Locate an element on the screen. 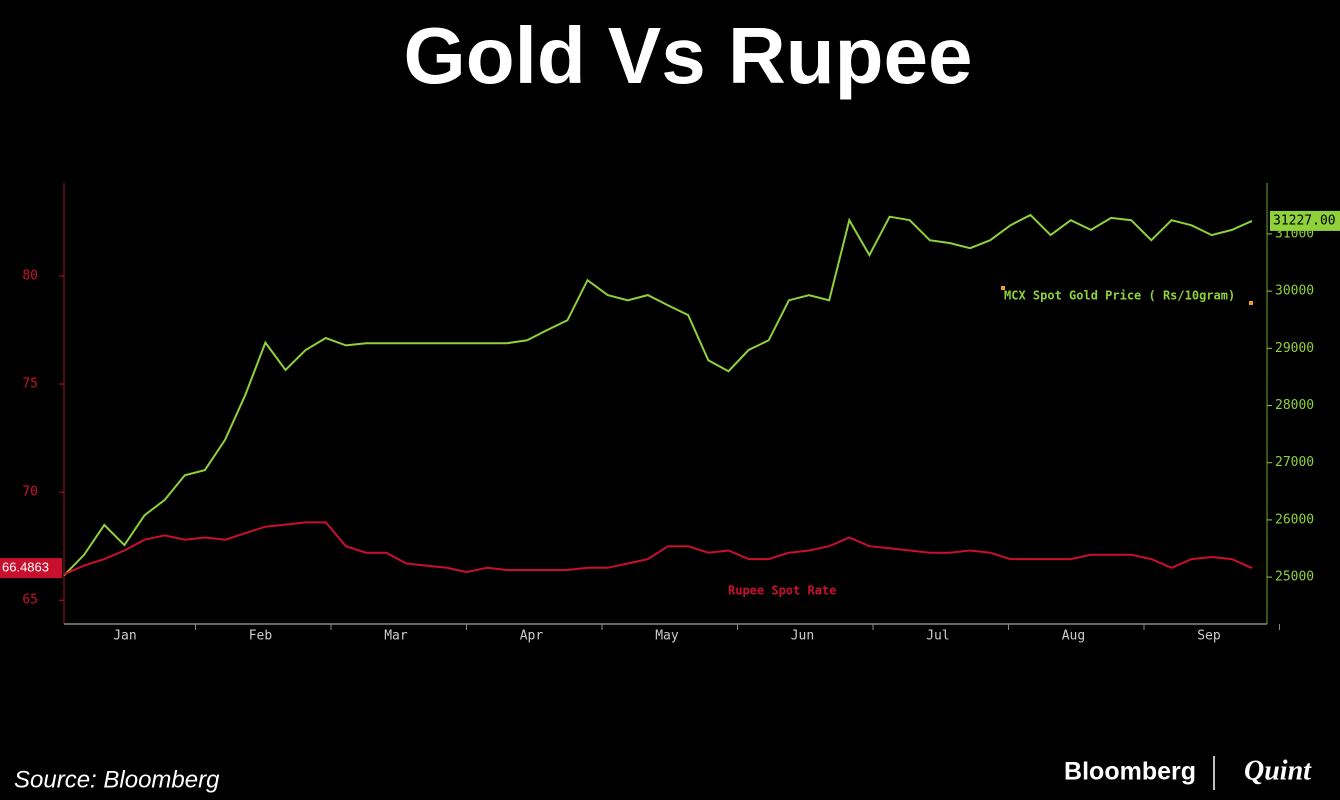 The height and width of the screenshot is (800, 1340). chart-title: Gold Vs Rupee is located at coordinates (688, 55).